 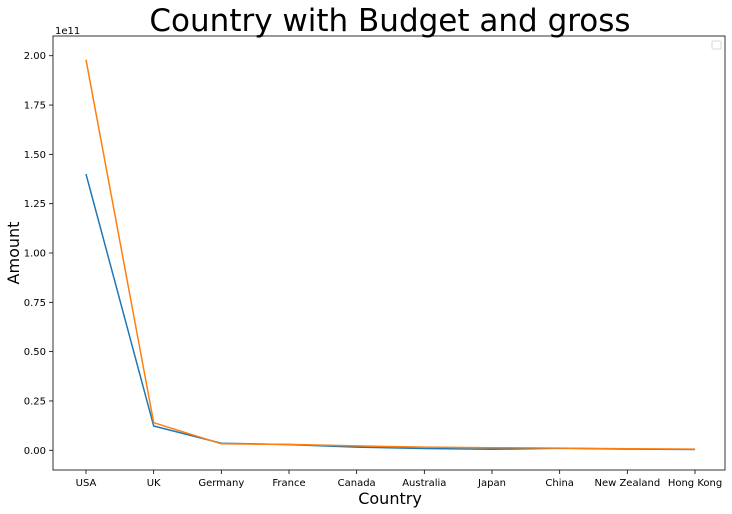 What do you see at coordinates (288, 483) in the screenshot?
I see `x-tick-label: France` at bounding box center [288, 483].